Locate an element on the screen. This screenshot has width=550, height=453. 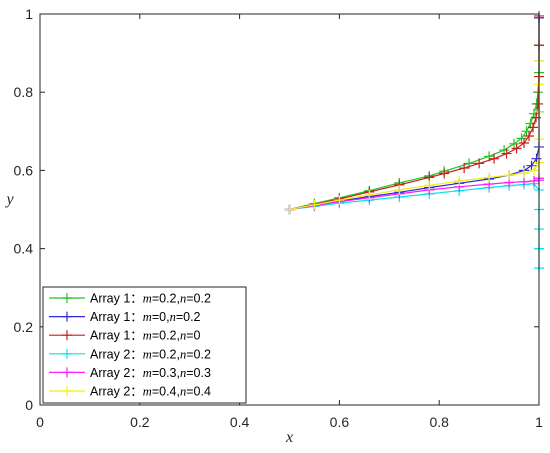
series-line is located at coordinates (414, 226).